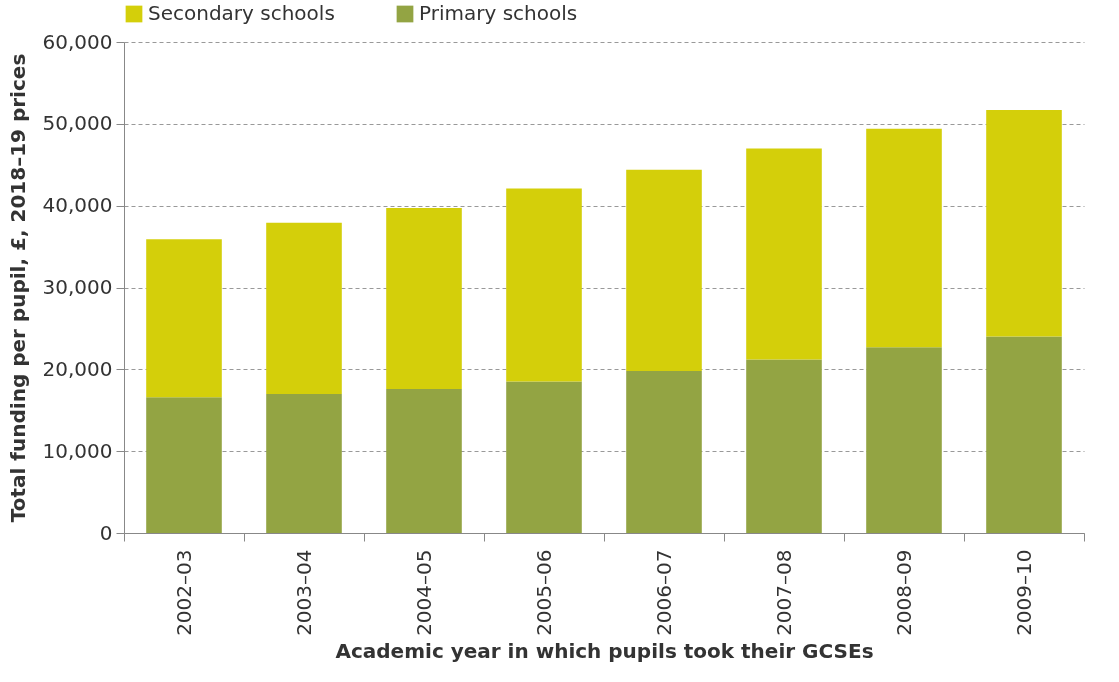 This screenshot has width=1119, height=682. I want to click on x-tick-label: 2003–04, so click(303, 592).